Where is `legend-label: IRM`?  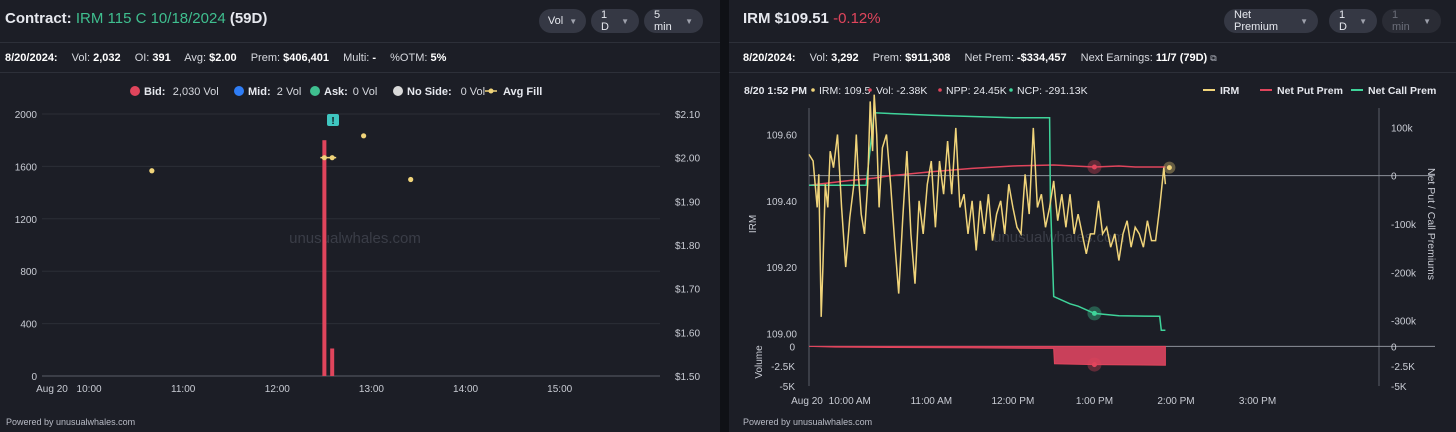 legend-label: IRM is located at coordinates (1230, 91).